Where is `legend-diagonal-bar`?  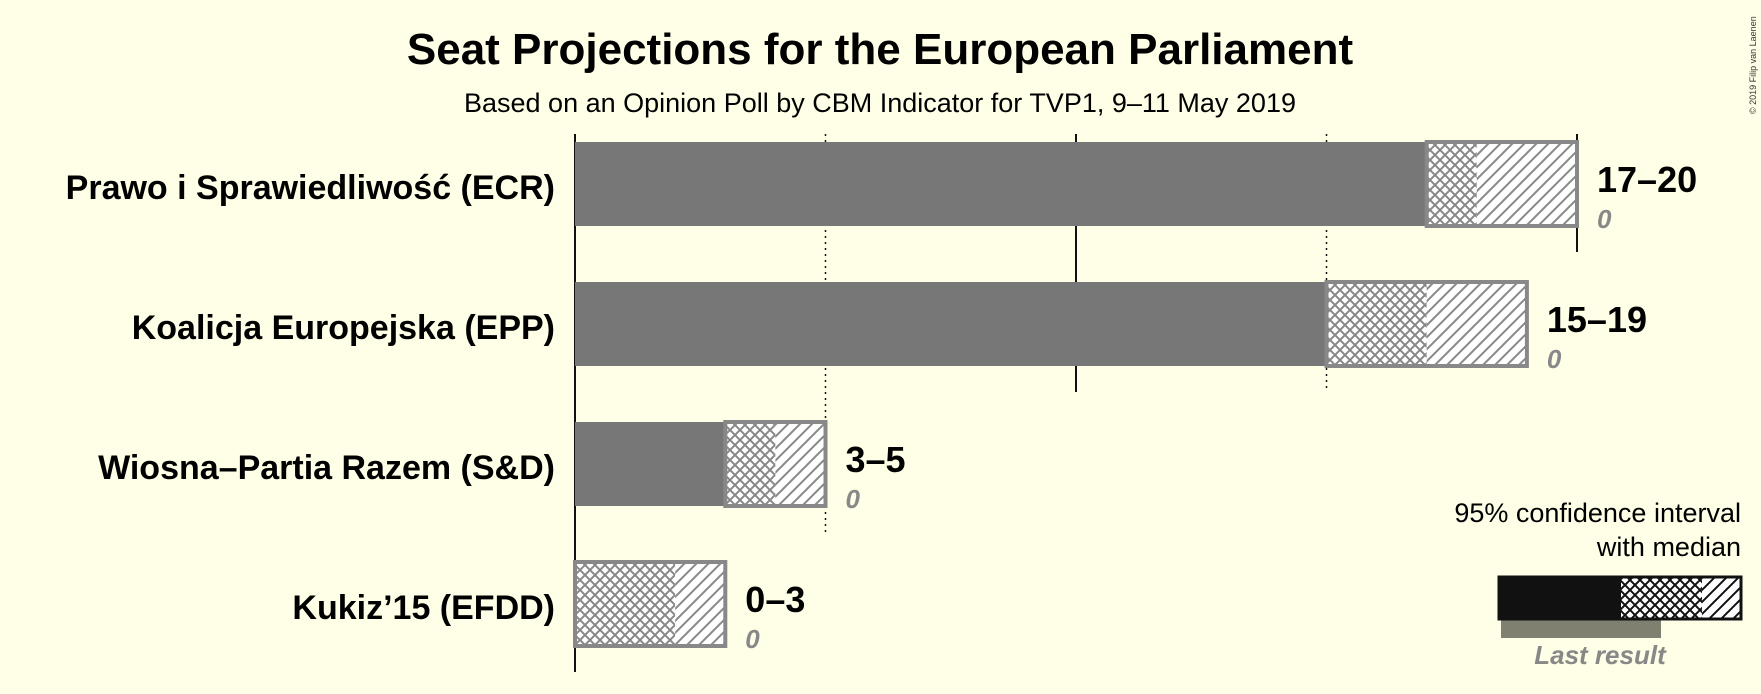
legend-diagonal-bar is located at coordinates (1721, 598).